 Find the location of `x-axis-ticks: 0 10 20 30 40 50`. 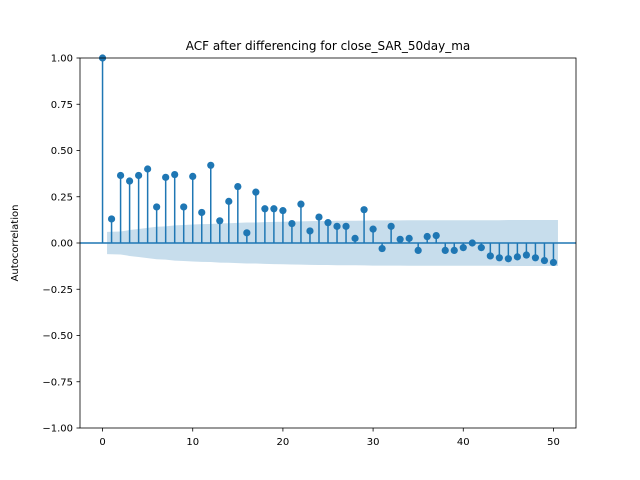

x-axis-ticks: 0 10 20 30 40 50 is located at coordinates (329, 438).